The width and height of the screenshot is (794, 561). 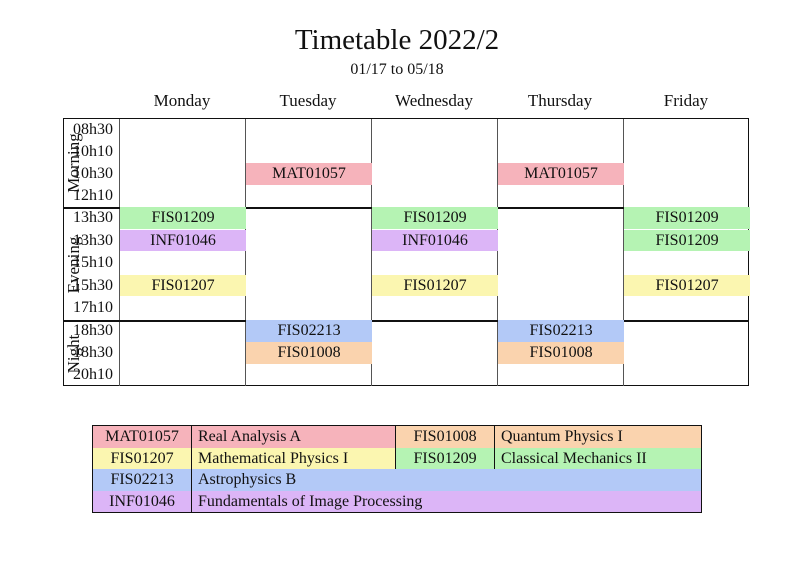 What do you see at coordinates (293, 458) in the screenshot?
I see `legend-name: Mathematical Physics I` at bounding box center [293, 458].